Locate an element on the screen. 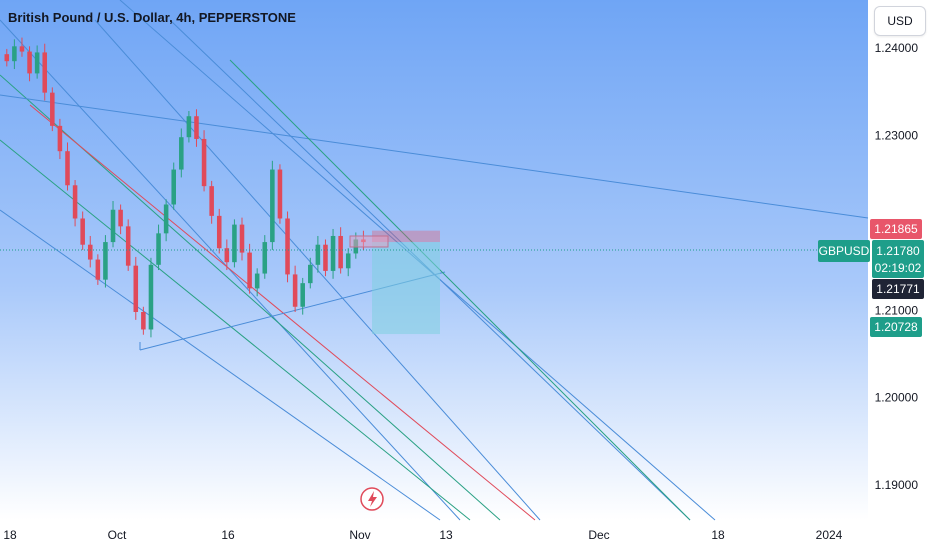  symbol-badge: GBPUSD is located at coordinates (844, 251).